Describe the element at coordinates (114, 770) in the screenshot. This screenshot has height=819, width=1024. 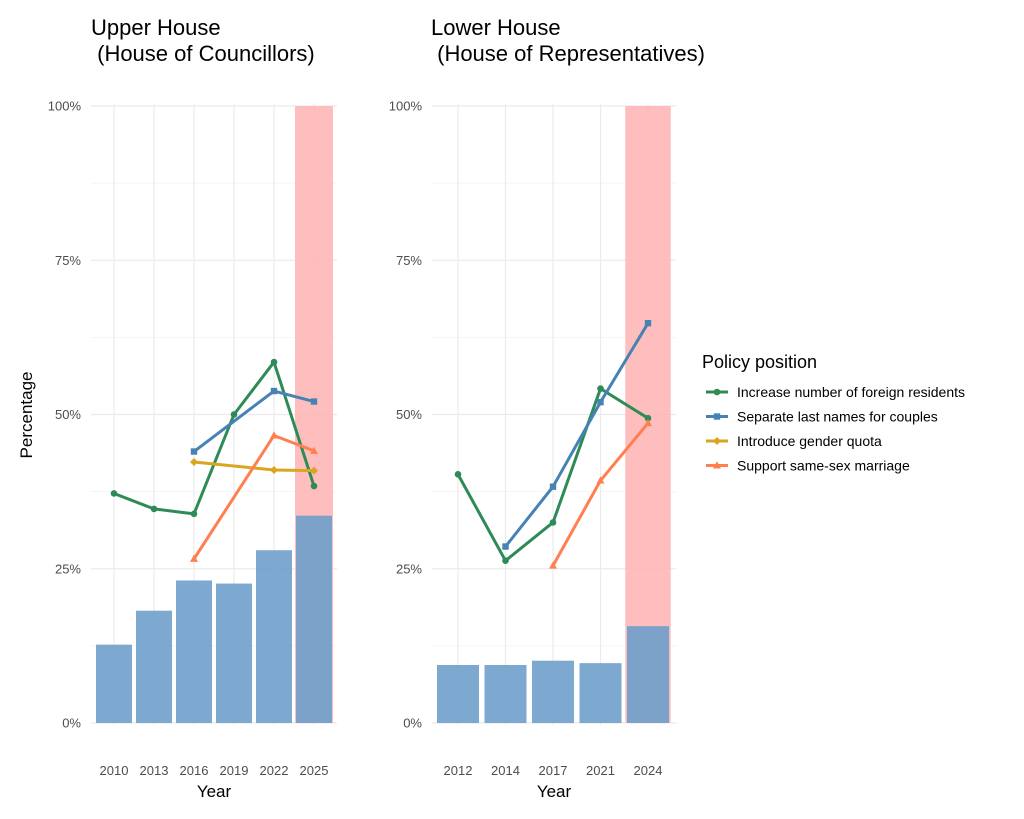
I see `x-tick-label: 2010` at that location.